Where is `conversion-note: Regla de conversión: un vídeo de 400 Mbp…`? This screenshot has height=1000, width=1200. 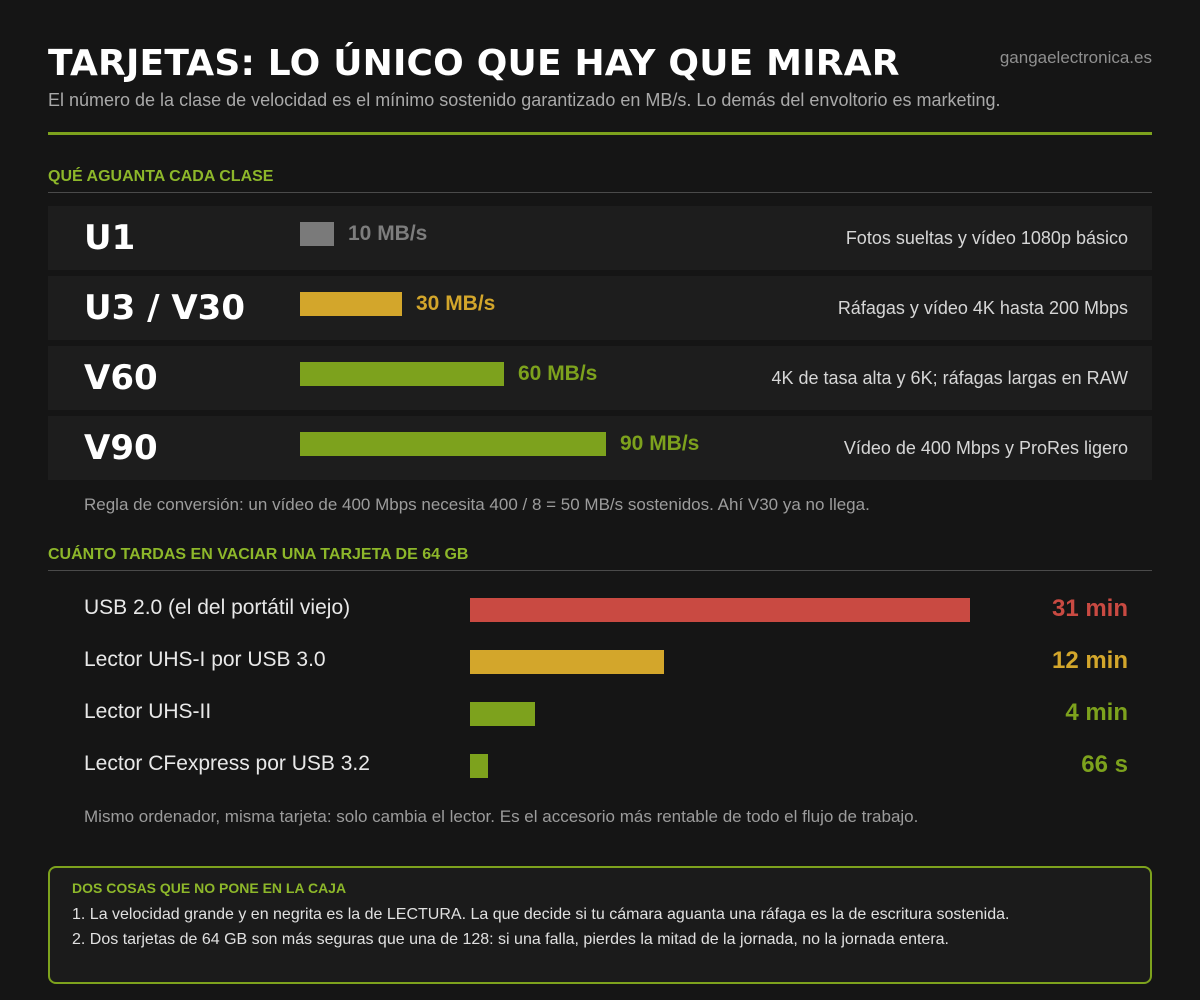
conversion-note: Regla de conversión: un vídeo de 400 Mbp… is located at coordinates (477, 504).